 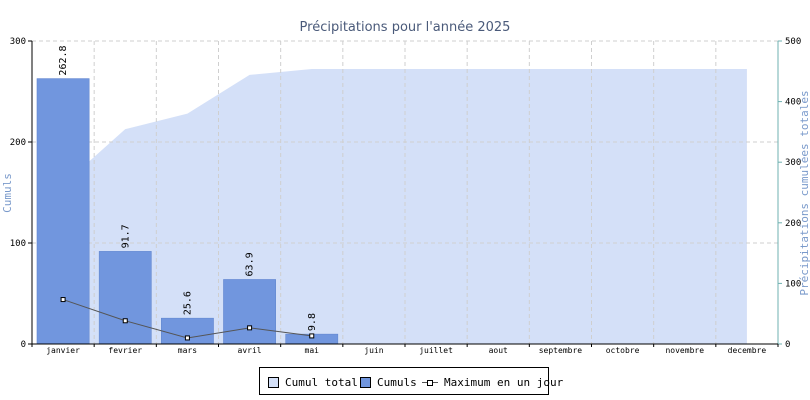 I want to click on legend-label-max-un-jour: Maximum en un jour, so click(x=504, y=382).